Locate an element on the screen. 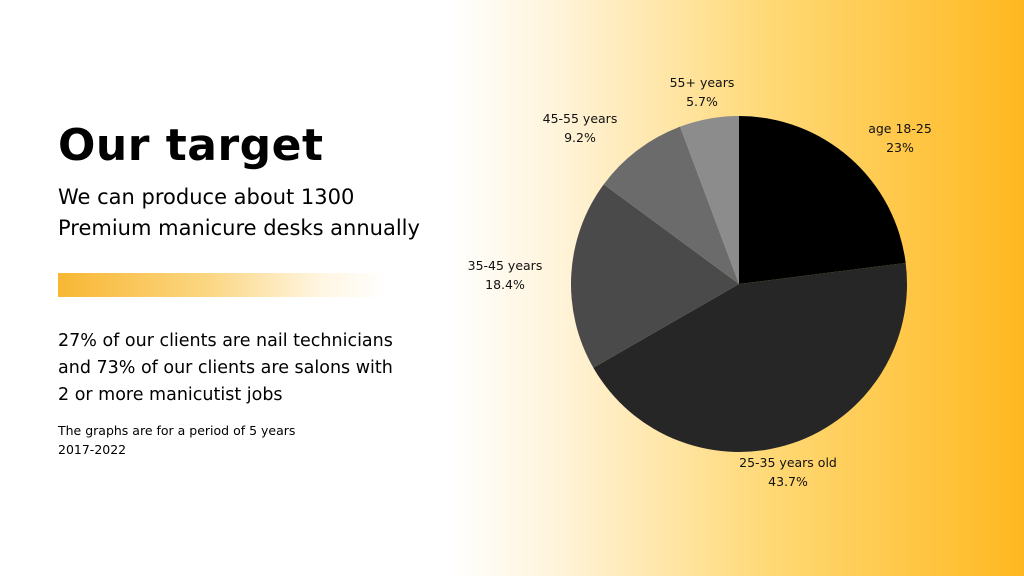  pie-slice-value-3: 18.4% is located at coordinates (505, 284).